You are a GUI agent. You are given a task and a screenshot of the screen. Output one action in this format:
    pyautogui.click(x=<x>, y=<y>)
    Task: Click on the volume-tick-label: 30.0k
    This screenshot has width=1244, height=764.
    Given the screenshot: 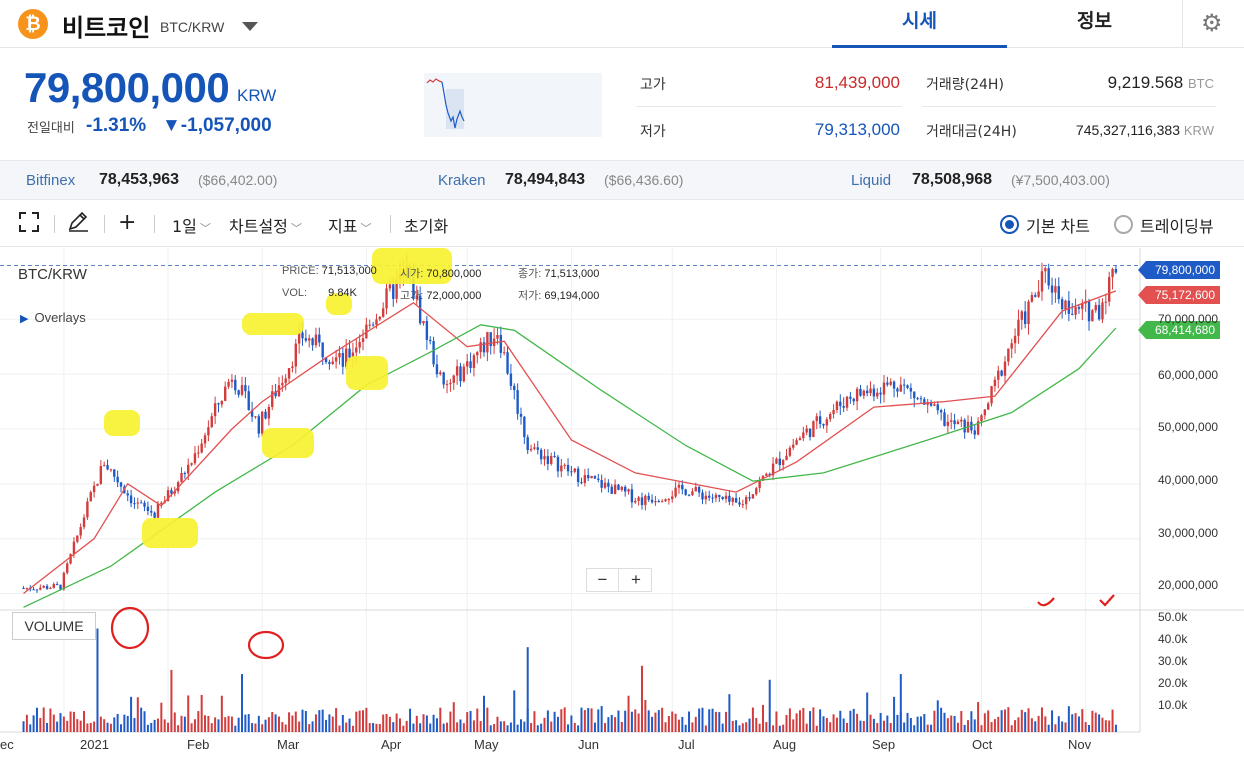 What is the action you would take?
    pyautogui.click(x=1173, y=661)
    